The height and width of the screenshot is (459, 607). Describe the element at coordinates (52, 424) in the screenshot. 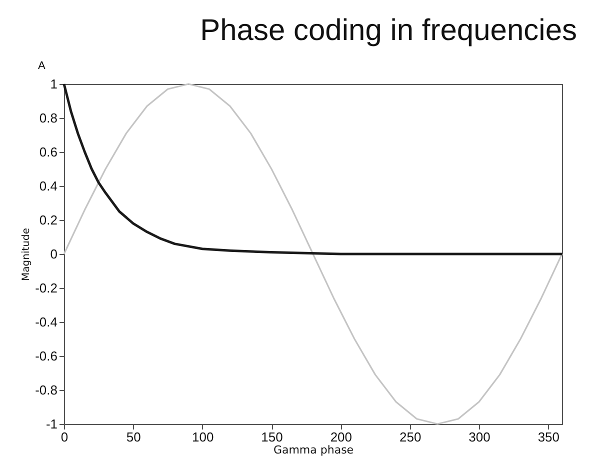

I see `y-tick-label: -1` at that location.